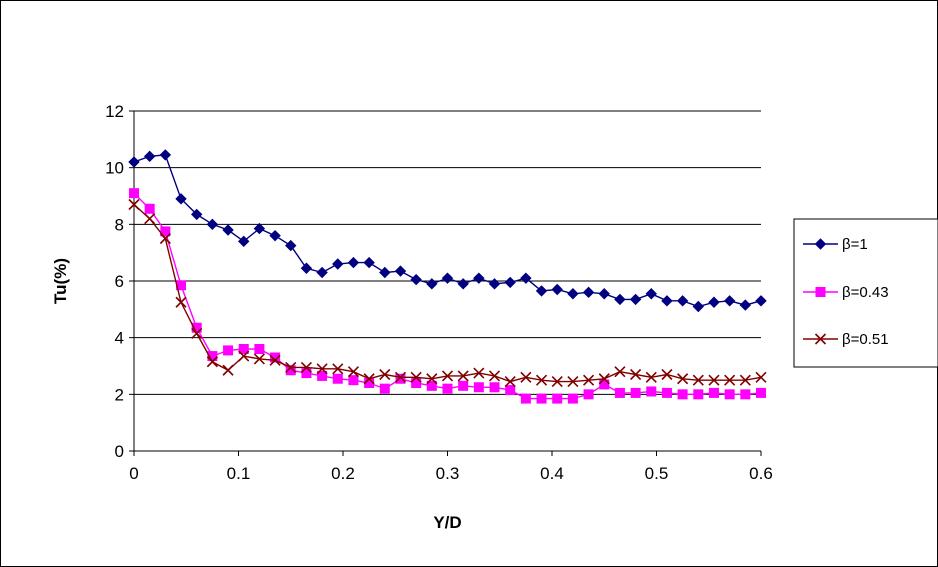 This screenshot has width=938, height=567. I want to click on y-axis-title: Tu(%), so click(60, 281).